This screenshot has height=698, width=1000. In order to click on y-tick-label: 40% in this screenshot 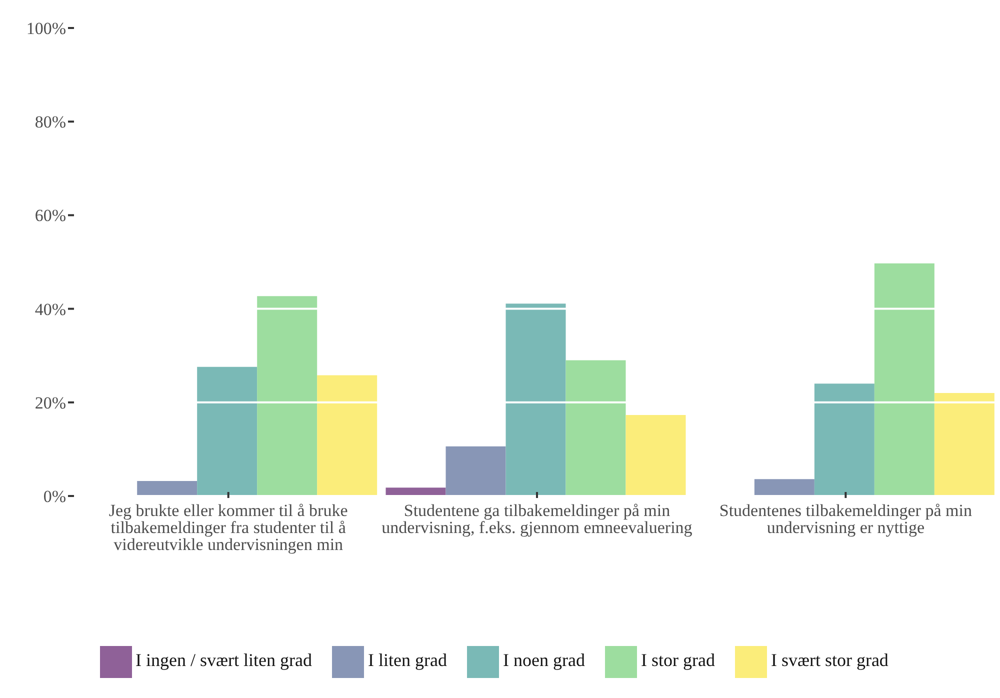, I will do `click(50, 309)`.